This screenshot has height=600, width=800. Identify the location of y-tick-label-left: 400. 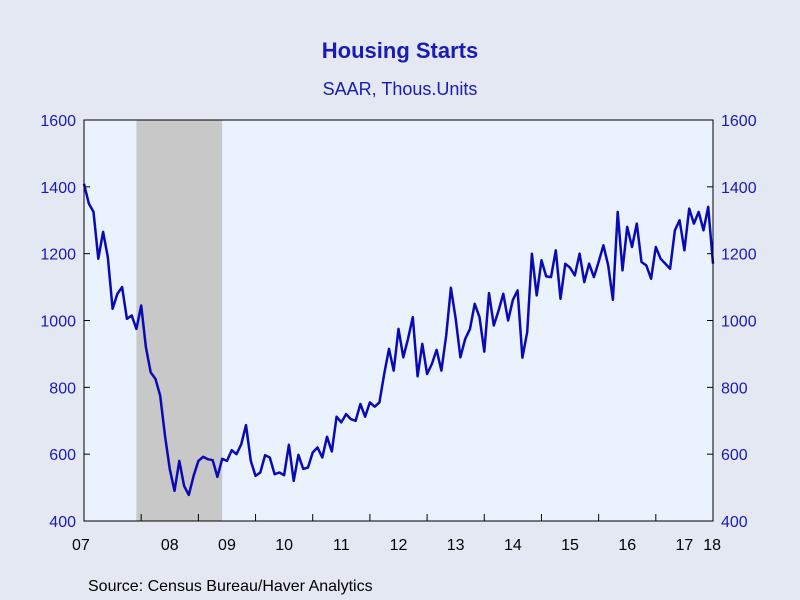
(62, 522).